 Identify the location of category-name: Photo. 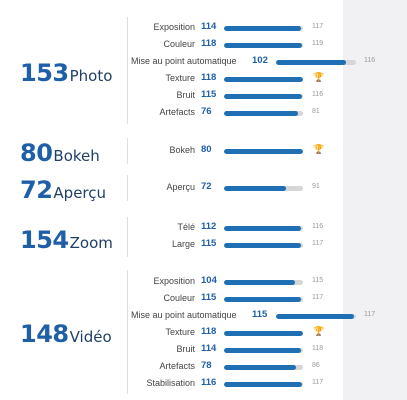
(91, 76).